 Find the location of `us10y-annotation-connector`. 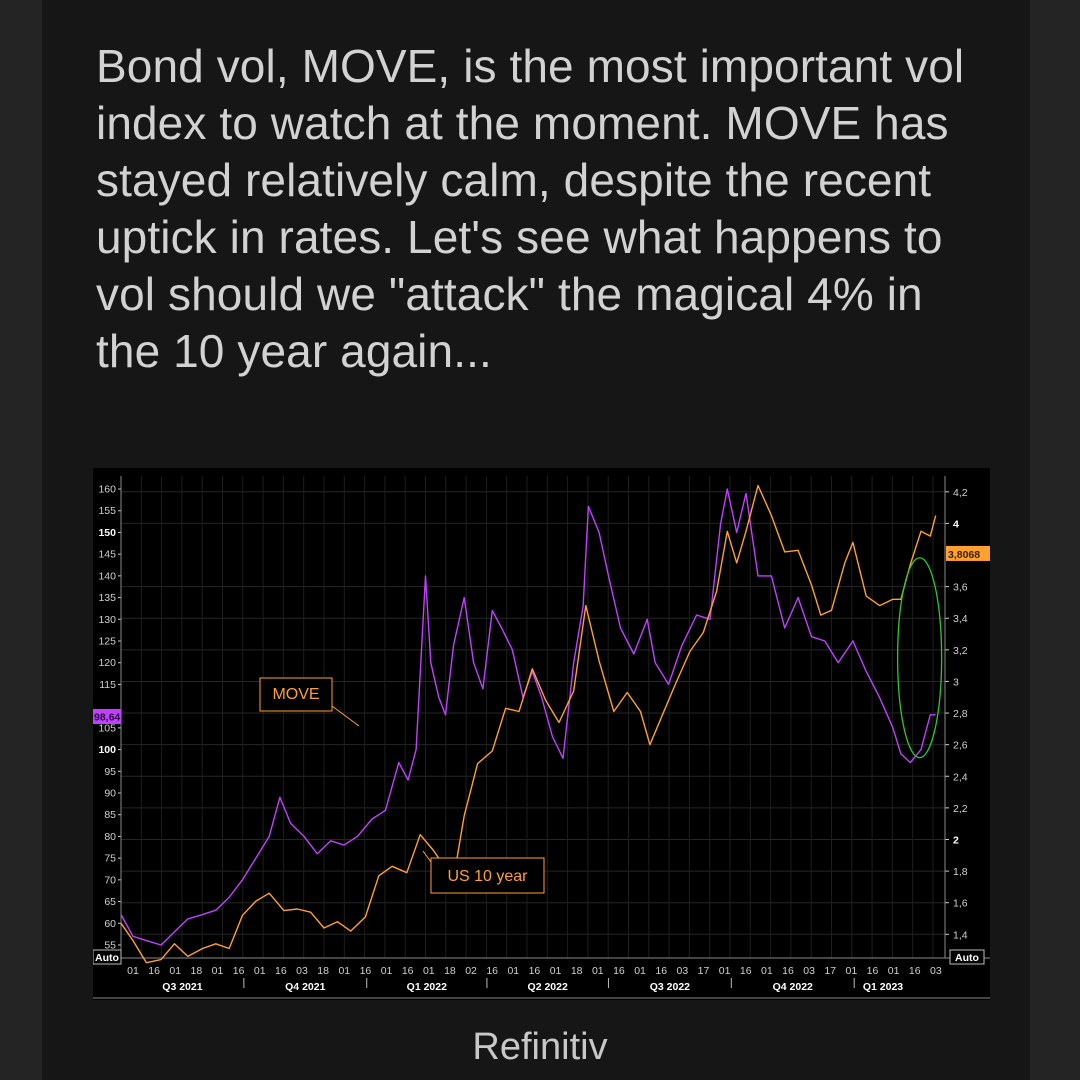

us10y-annotation-connector is located at coordinates (427, 856).